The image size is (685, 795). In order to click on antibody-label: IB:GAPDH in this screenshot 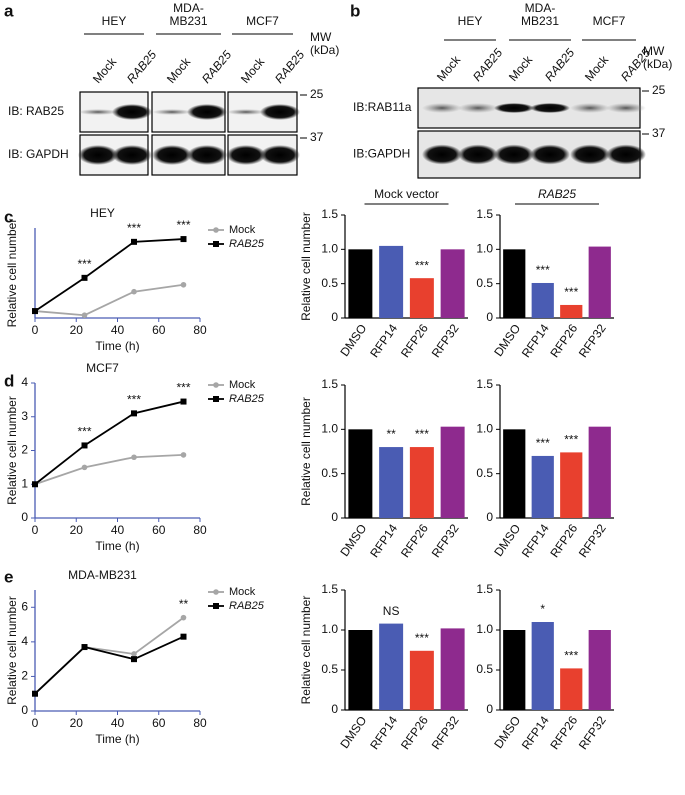, I will do `click(381, 154)`.